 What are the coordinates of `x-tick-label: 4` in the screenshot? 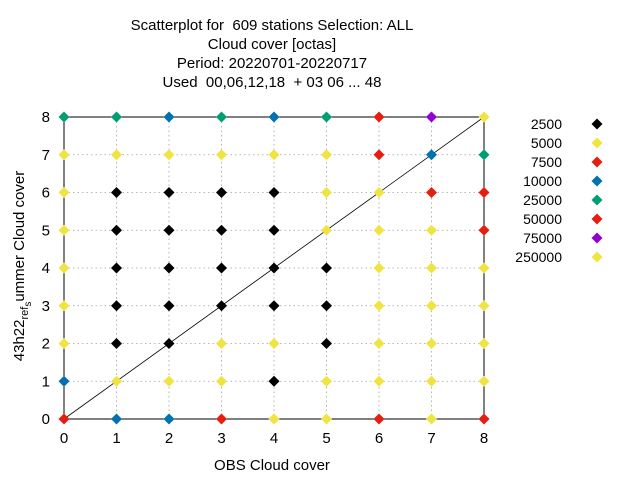 It's located at (274, 438).